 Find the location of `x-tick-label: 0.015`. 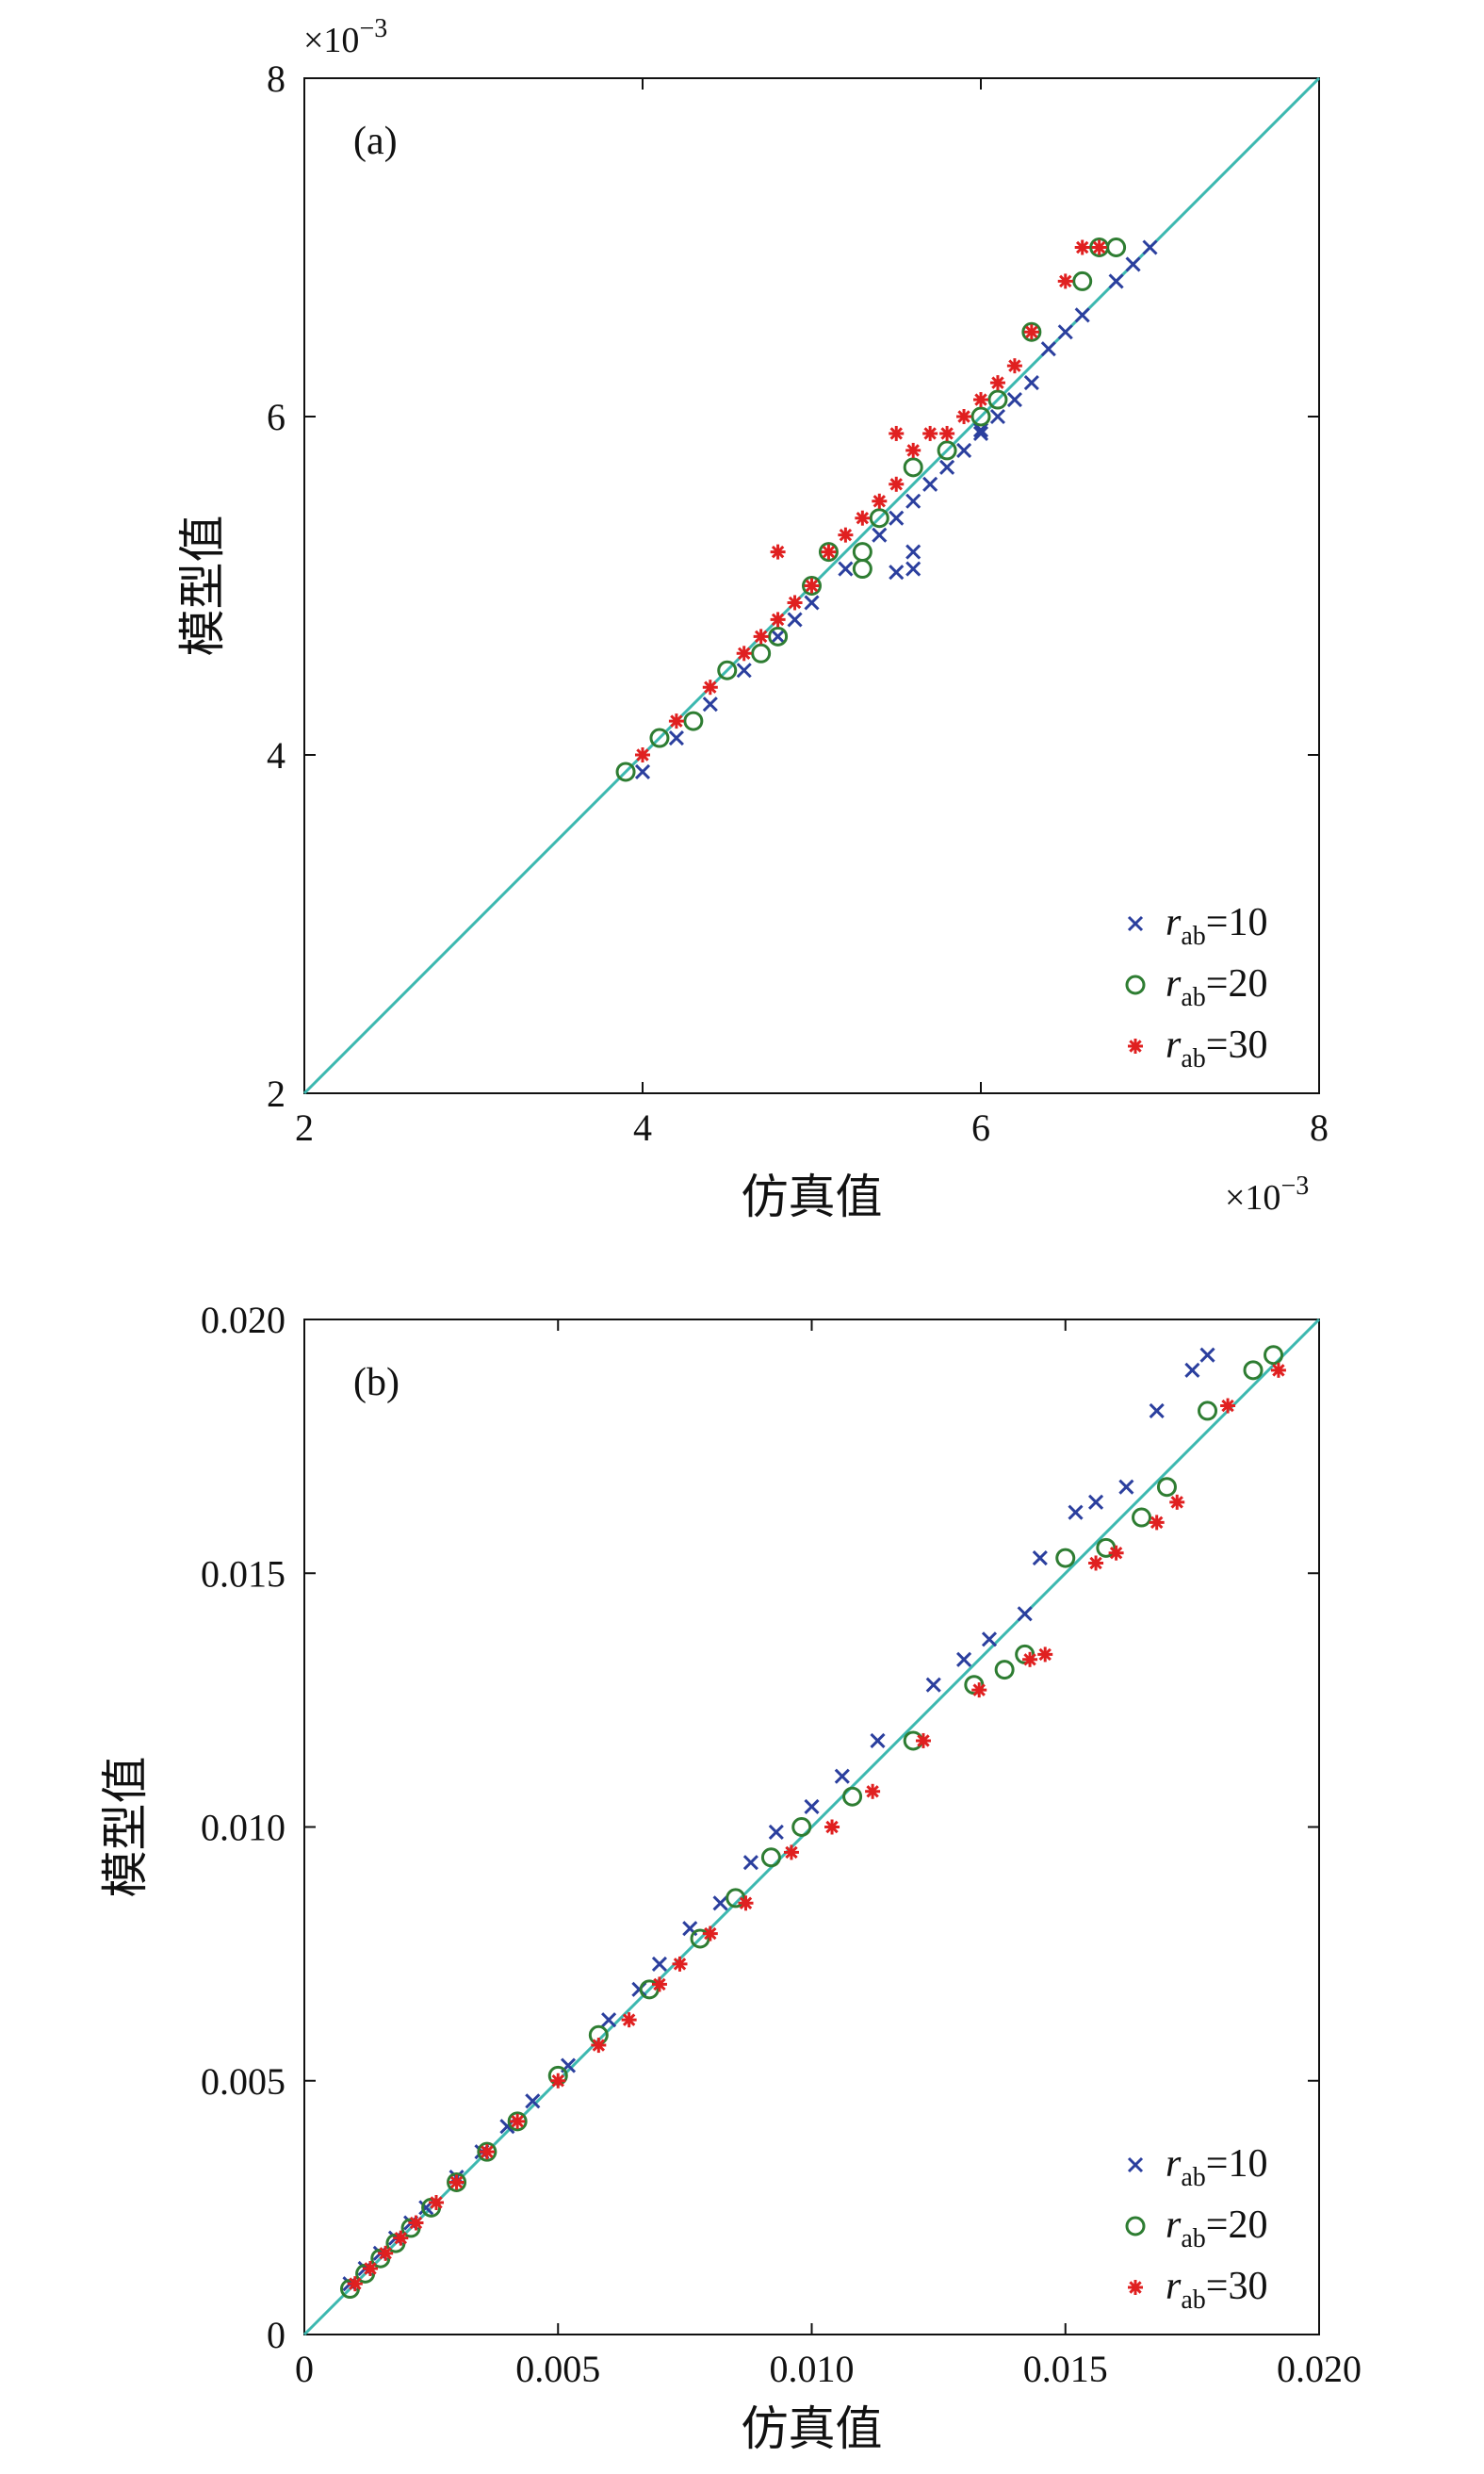

x-tick-label: 0.015 is located at coordinates (1065, 2369).